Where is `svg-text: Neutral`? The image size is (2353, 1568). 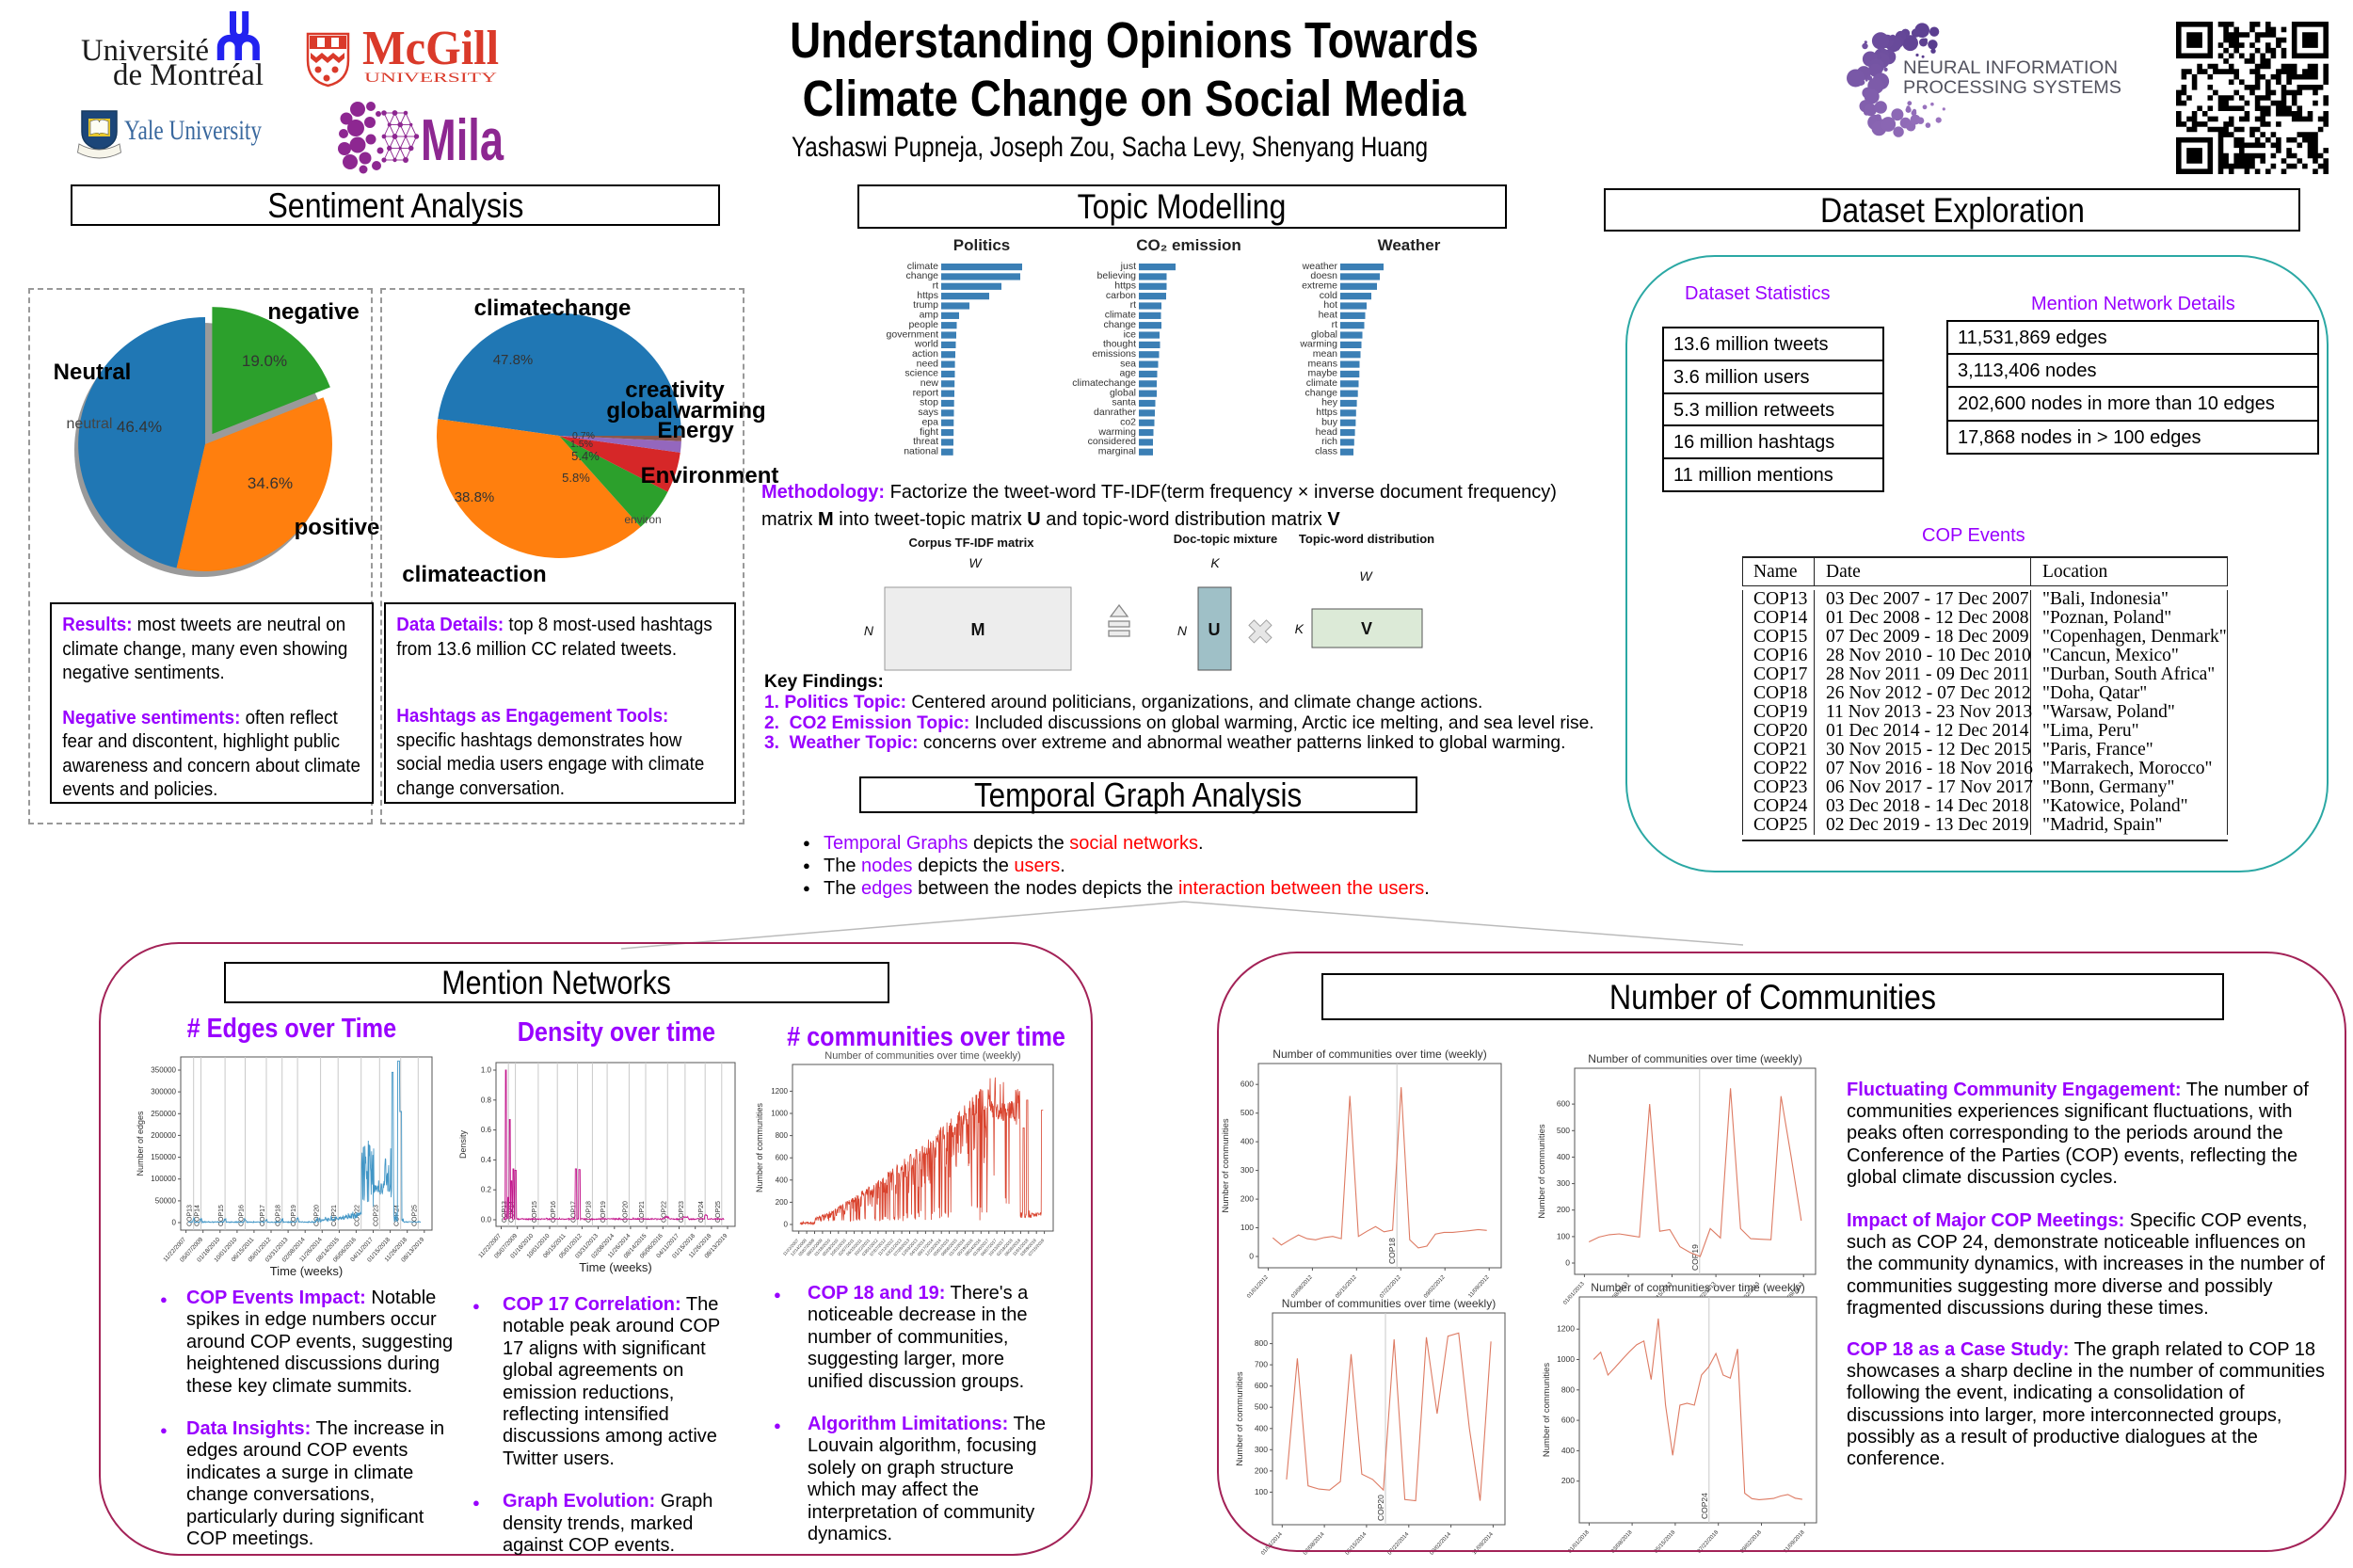 svg-text: Neutral is located at coordinates (93, 372).